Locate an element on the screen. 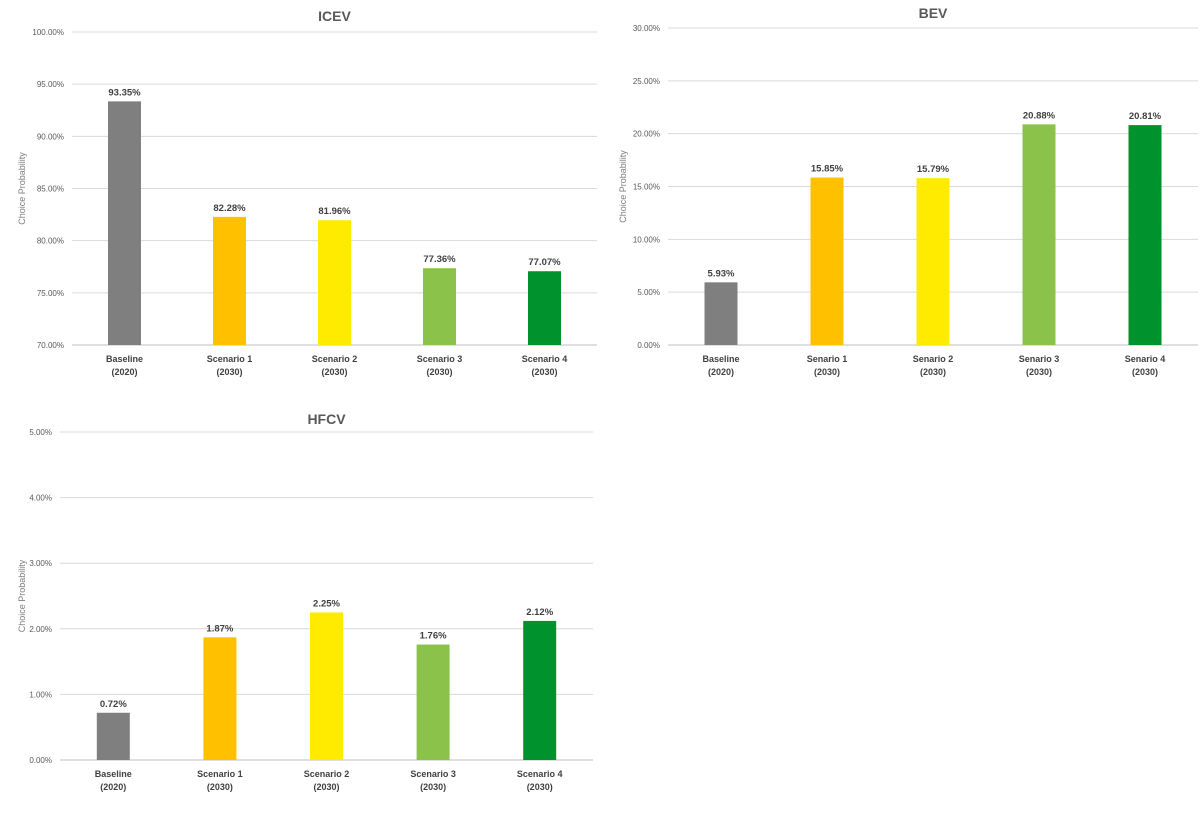  icev-category-label: Scenario 2 is located at coordinates (335, 359).